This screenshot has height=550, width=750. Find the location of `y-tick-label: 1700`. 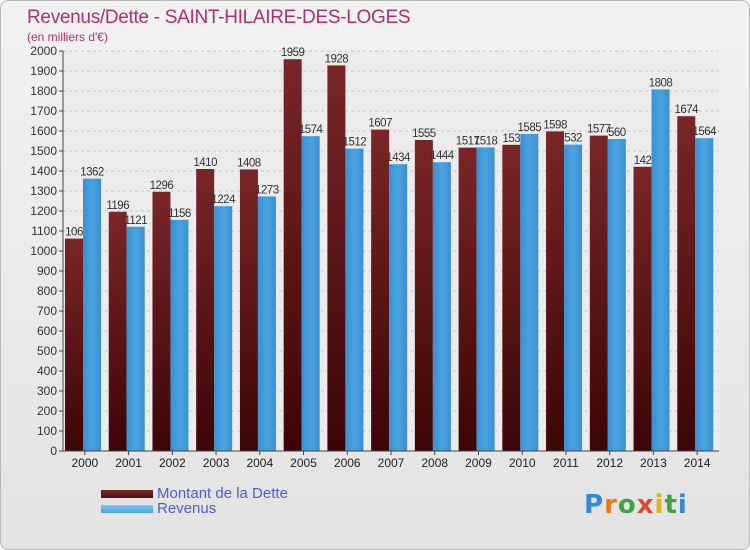

y-tick-label: 1700 is located at coordinates (43, 111).